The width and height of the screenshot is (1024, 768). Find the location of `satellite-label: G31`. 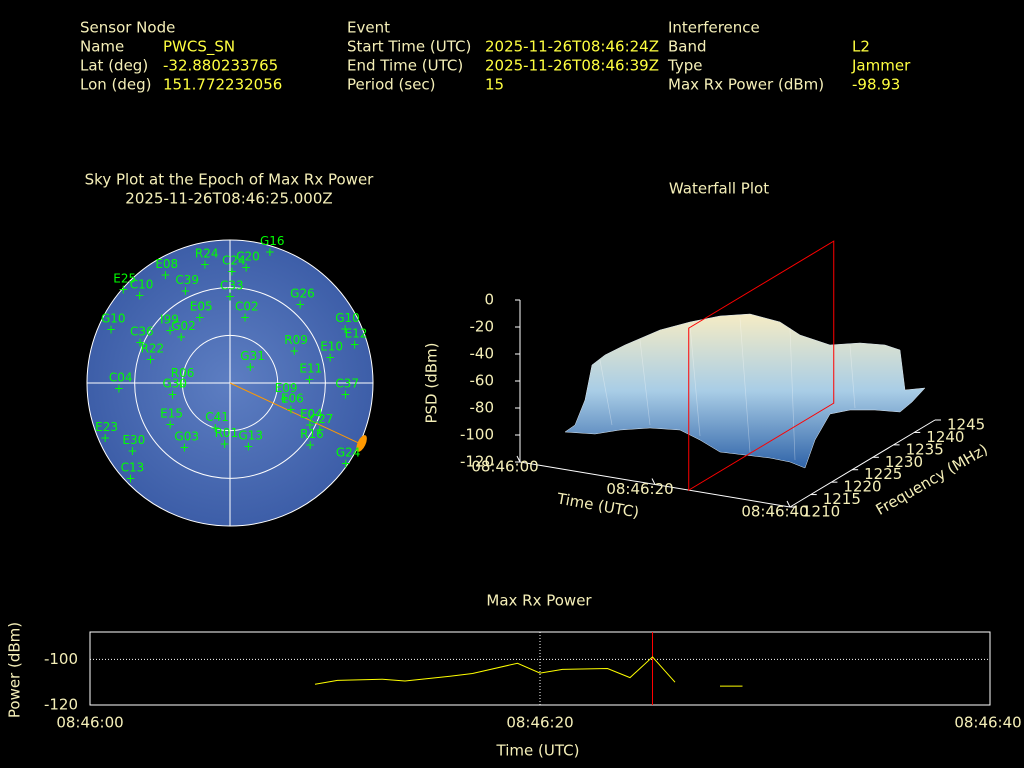

satellite-label: G31 is located at coordinates (252, 356).